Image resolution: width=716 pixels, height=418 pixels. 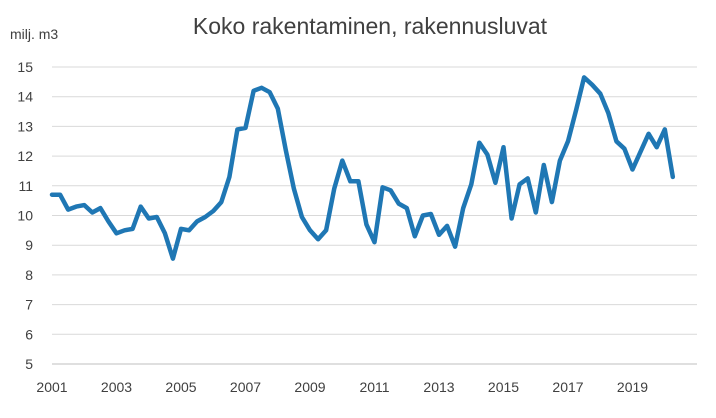 I want to click on y-tick-label: 15, so click(x=25, y=67).